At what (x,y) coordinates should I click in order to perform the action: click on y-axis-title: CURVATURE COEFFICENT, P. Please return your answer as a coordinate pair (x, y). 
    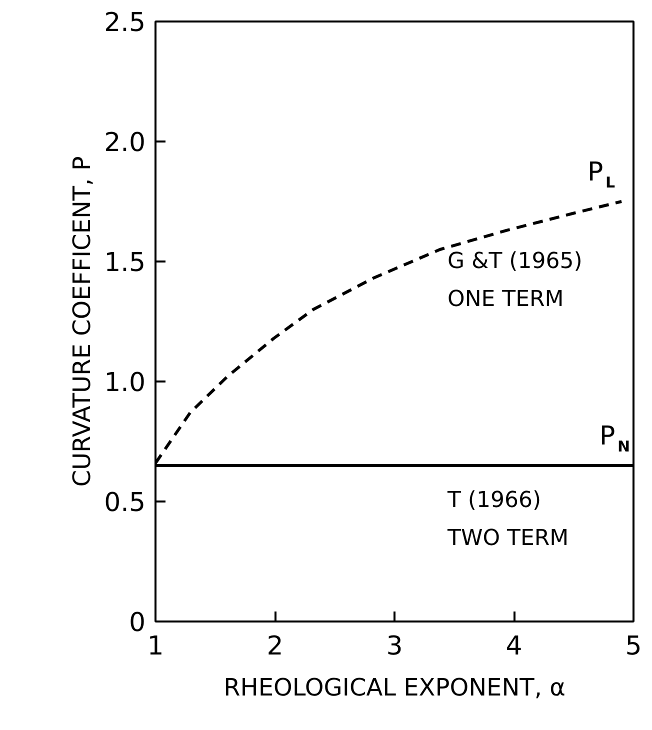
    Looking at the image, I should click on (82, 321).